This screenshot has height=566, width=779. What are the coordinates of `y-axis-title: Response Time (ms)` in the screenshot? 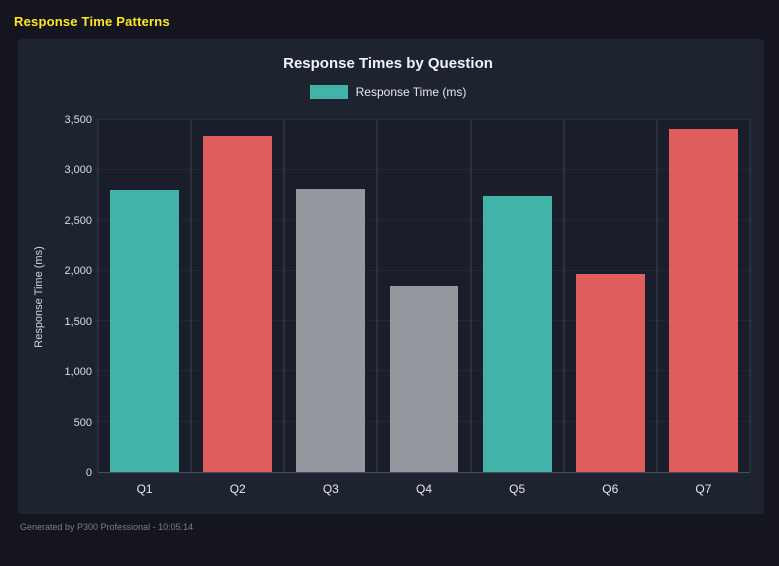 It's located at (39, 296).